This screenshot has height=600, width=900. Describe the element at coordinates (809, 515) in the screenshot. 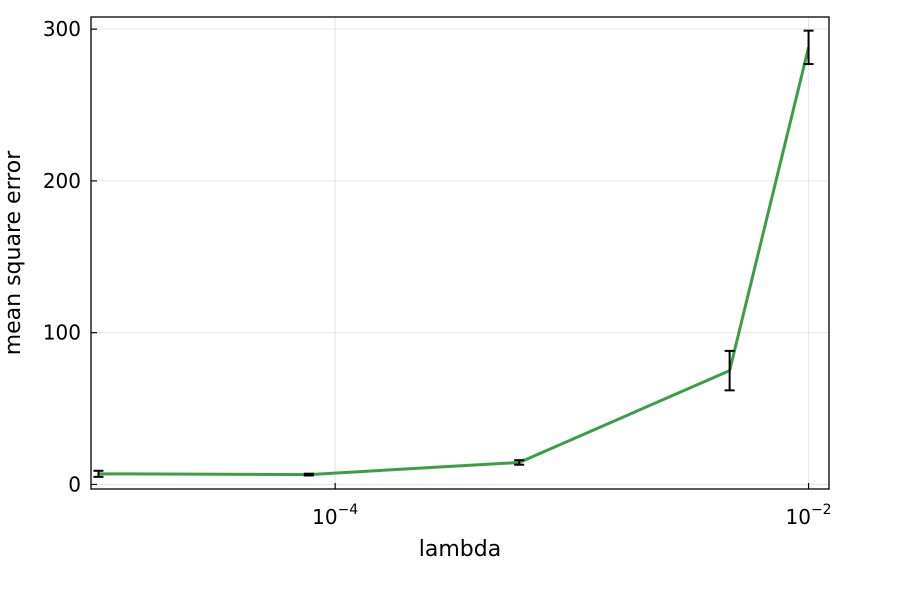

I see `x-tick-label: 10⁻²` at that location.